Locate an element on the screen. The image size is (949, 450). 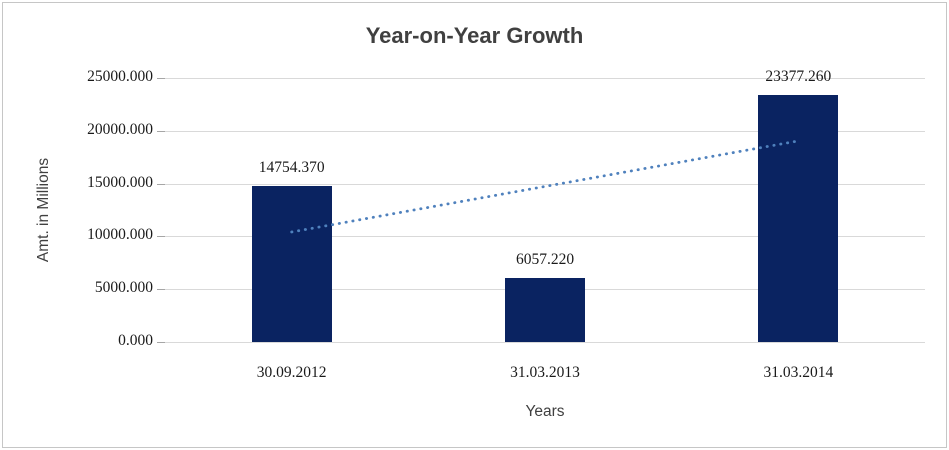
trendline is located at coordinates (545, 186).